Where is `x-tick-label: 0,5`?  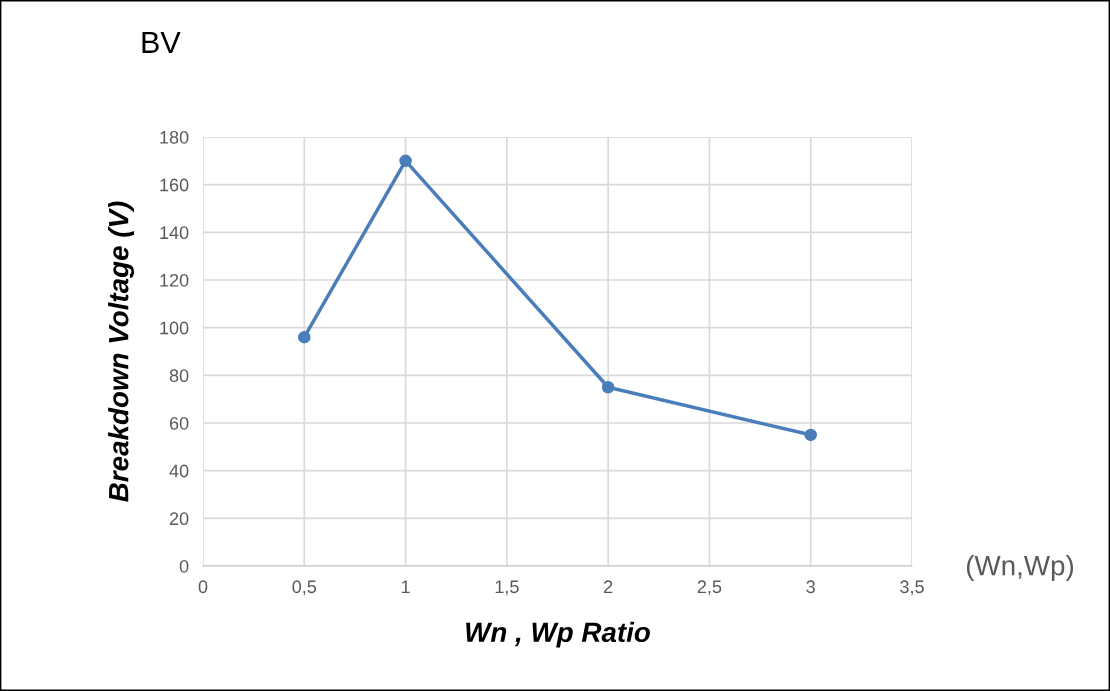 x-tick-label: 0,5 is located at coordinates (304, 588).